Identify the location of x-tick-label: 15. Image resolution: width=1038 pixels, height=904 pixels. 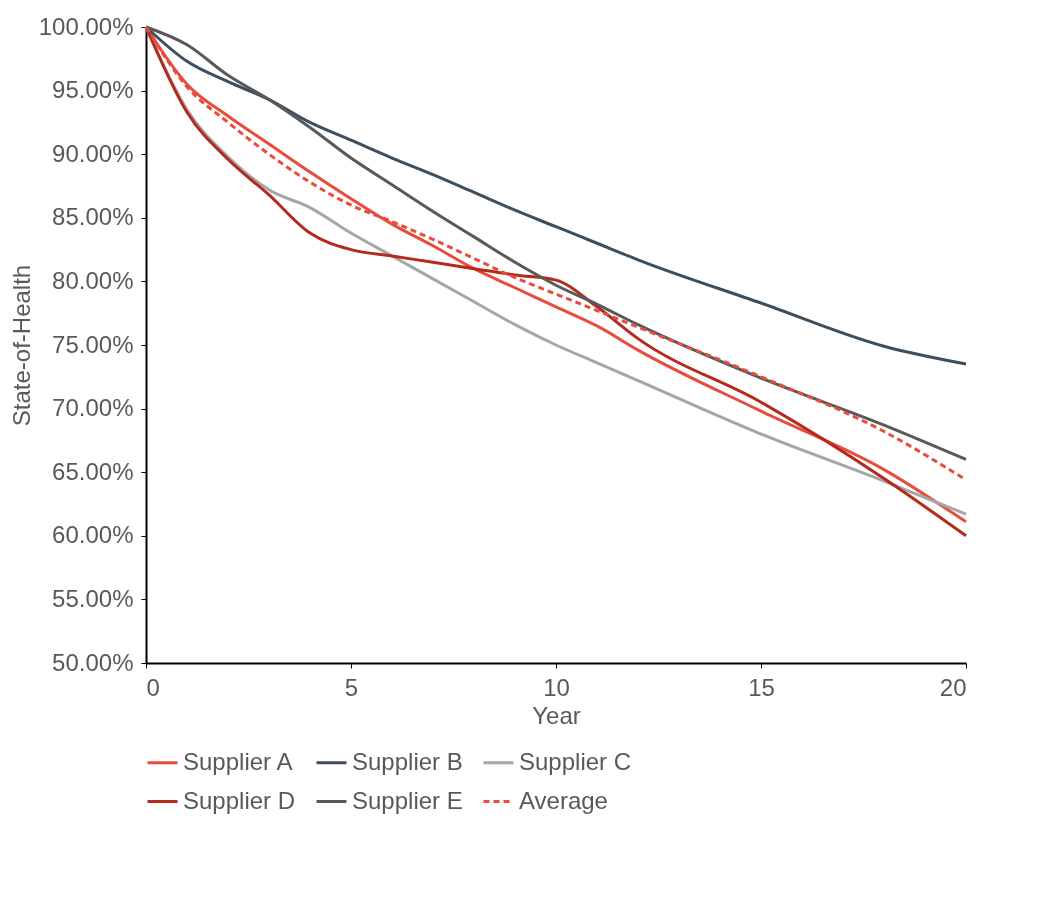
(761, 687).